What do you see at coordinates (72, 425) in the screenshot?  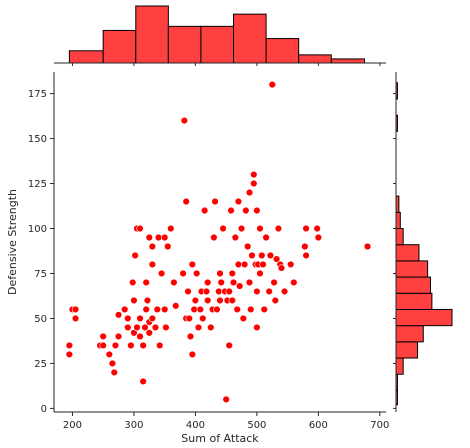 I see `x-tick-label: 200` at bounding box center [72, 425].